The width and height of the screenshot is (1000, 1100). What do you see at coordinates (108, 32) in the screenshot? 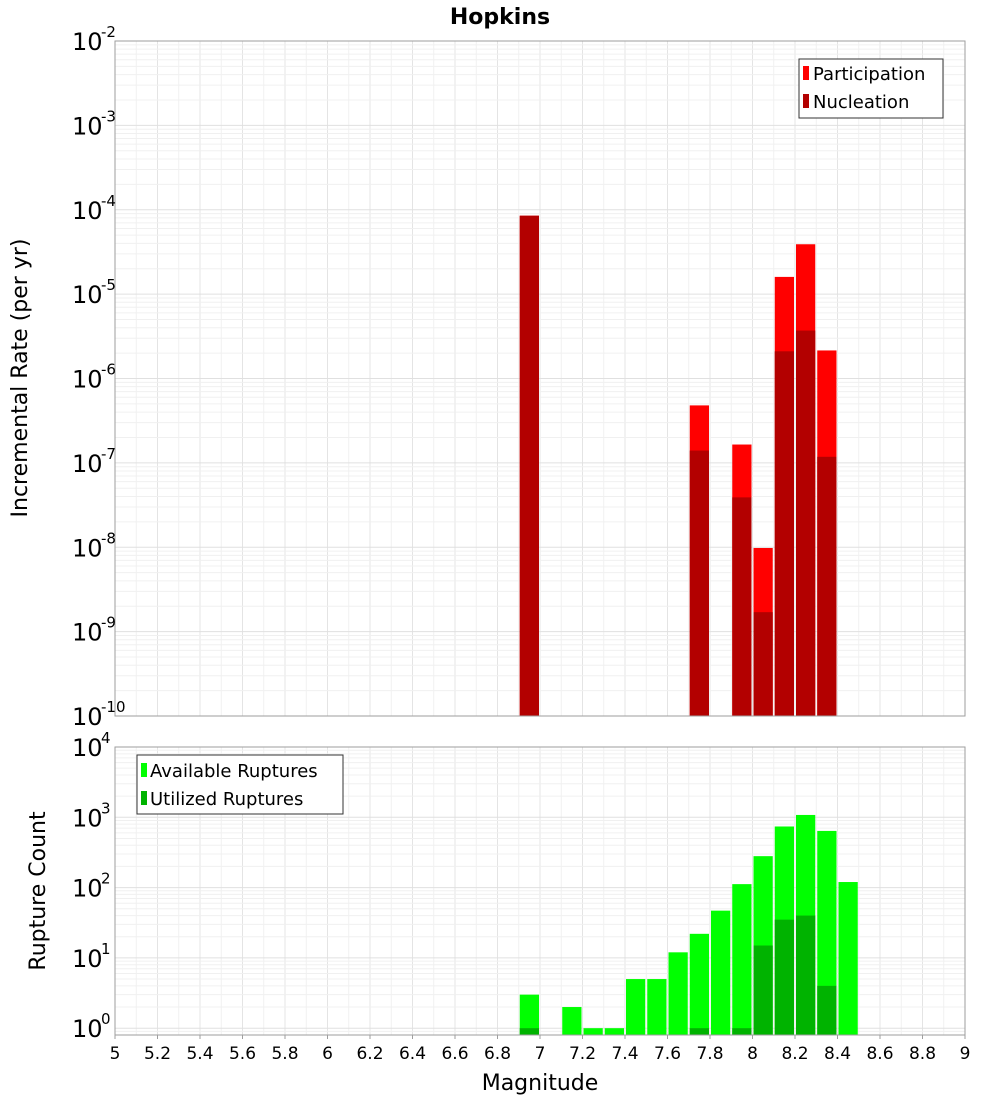
I see `y-tick-exponent: -2` at bounding box center [108, 32].